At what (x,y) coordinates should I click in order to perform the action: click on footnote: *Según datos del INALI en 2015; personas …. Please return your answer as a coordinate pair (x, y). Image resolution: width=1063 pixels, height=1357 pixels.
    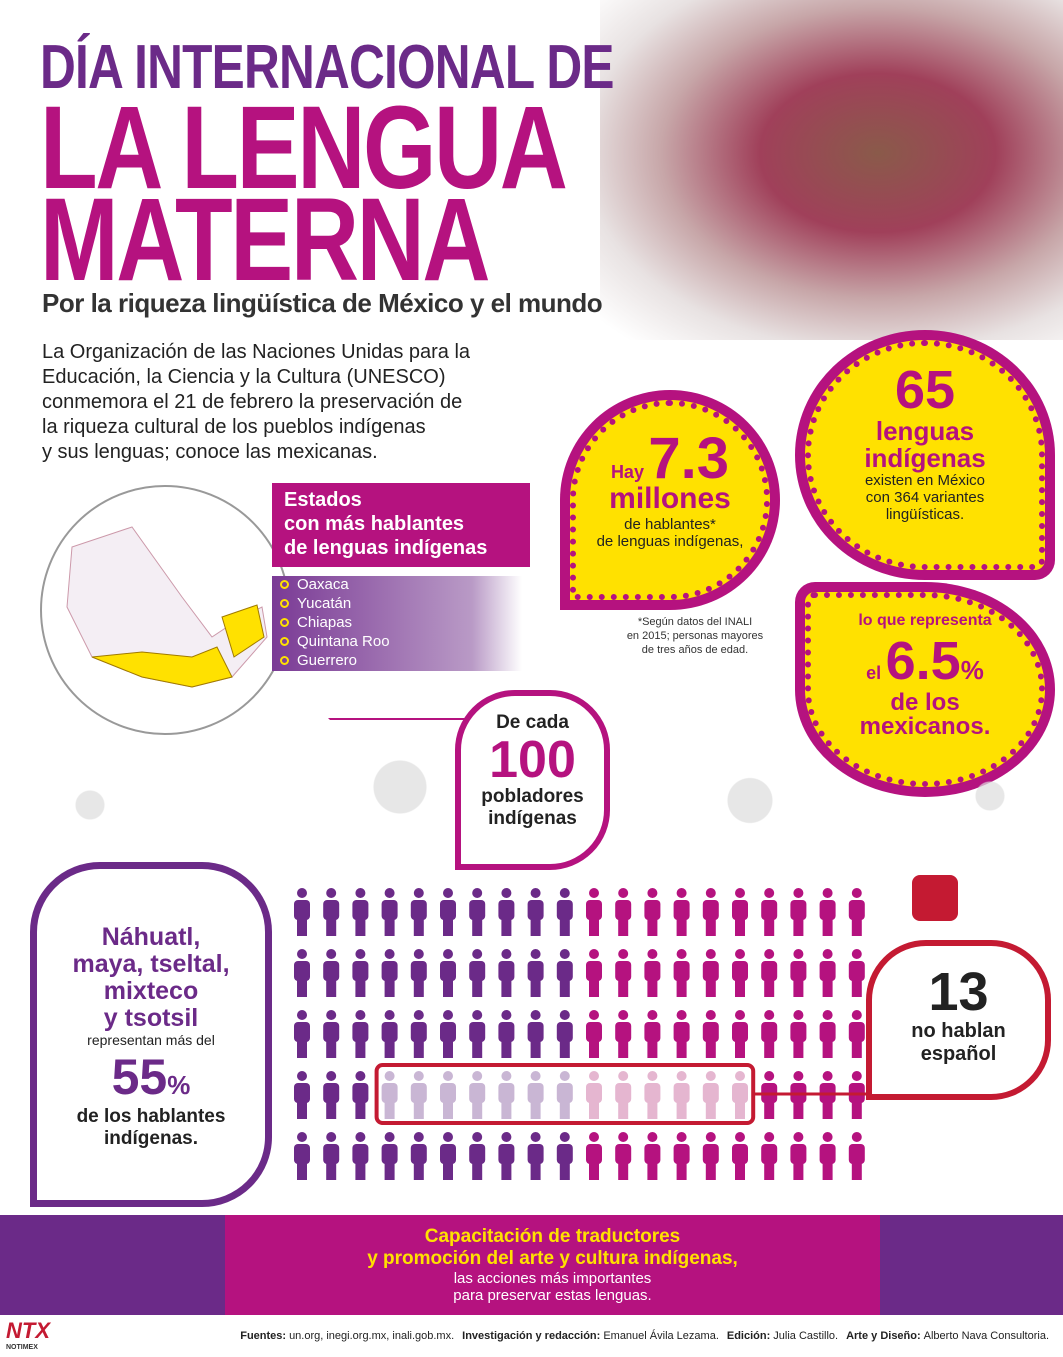
    Looking at the image, I should click on (695, 636).